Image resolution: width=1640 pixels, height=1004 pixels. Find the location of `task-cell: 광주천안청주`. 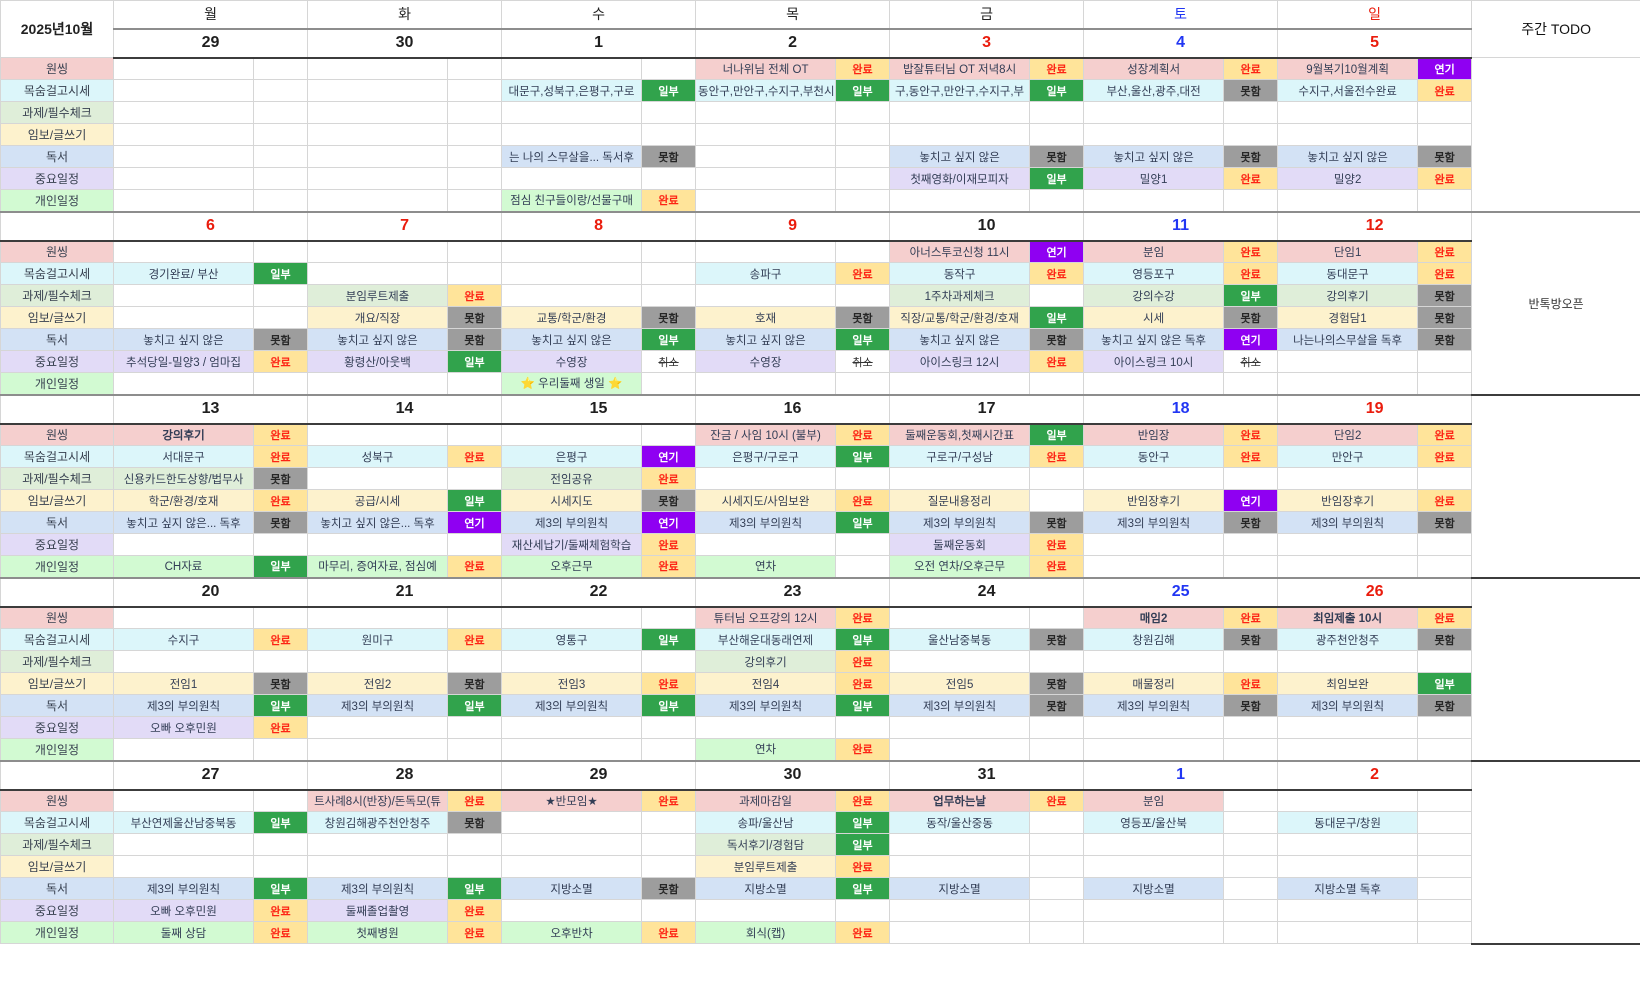

task-cell: 광주천안청주 is located at coordinates (1348, 639).